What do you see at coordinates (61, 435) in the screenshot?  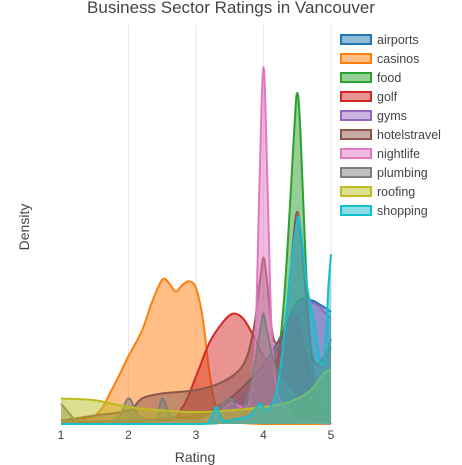 I see `x-tick-label-1: 1` at bounding box center [61, 435].